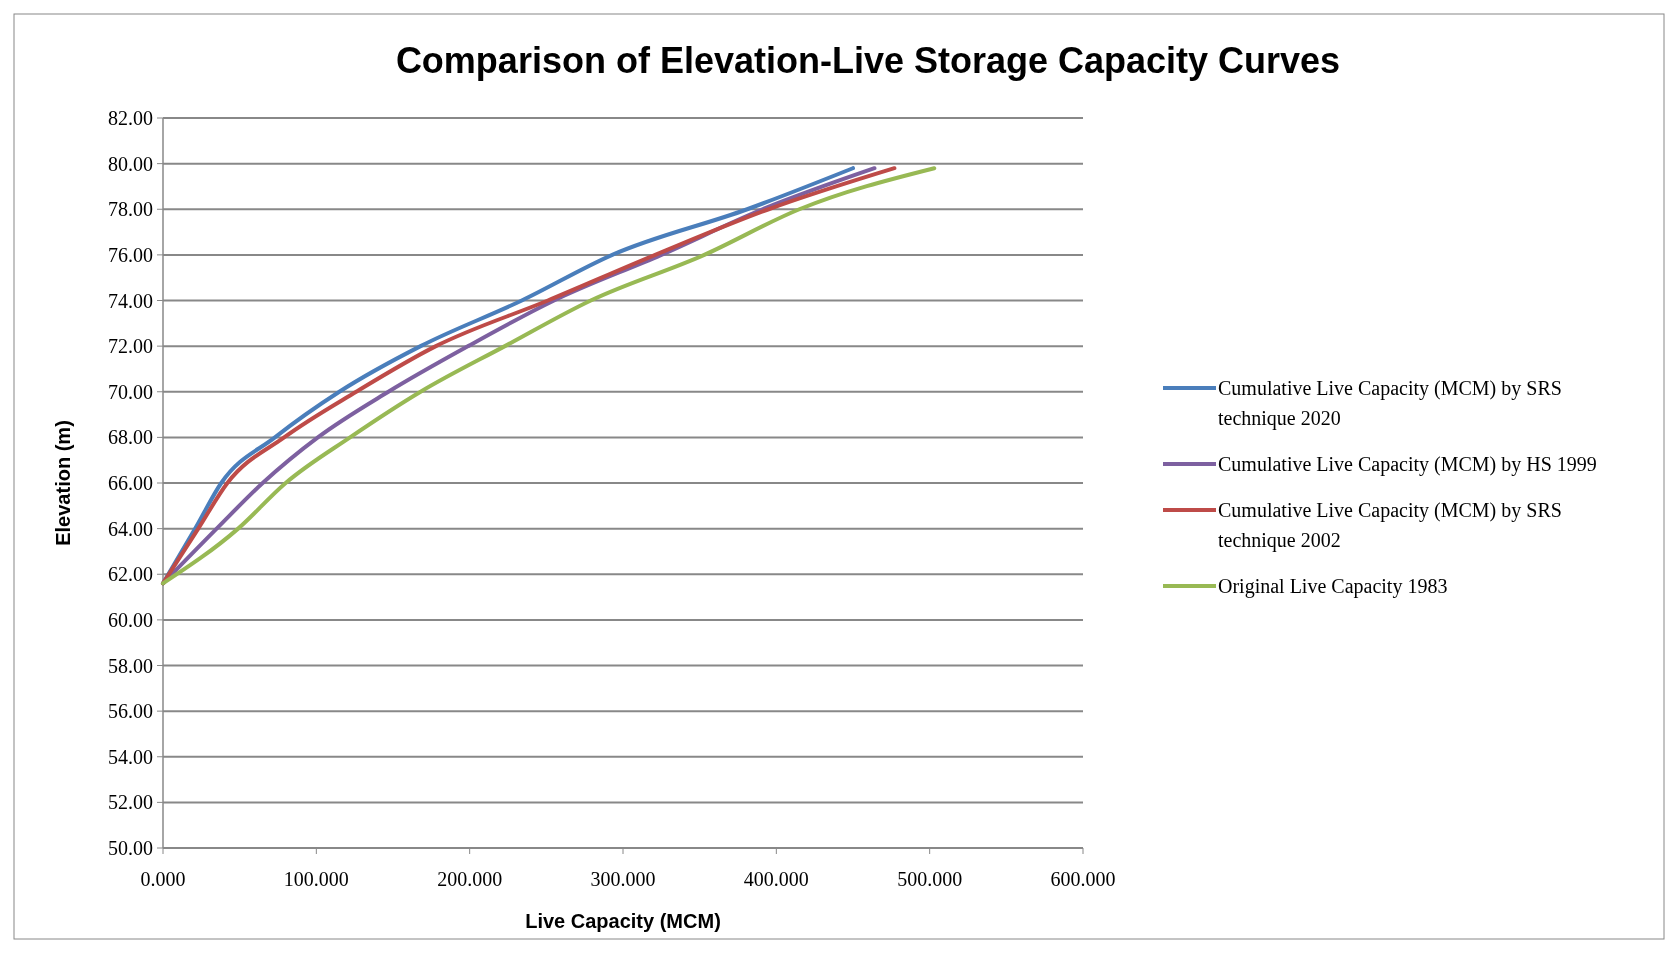 Image resolution: width=1679 pixels, height=955 pixels. I want to click on y-tick-label: 80.00, so click(130, 163).